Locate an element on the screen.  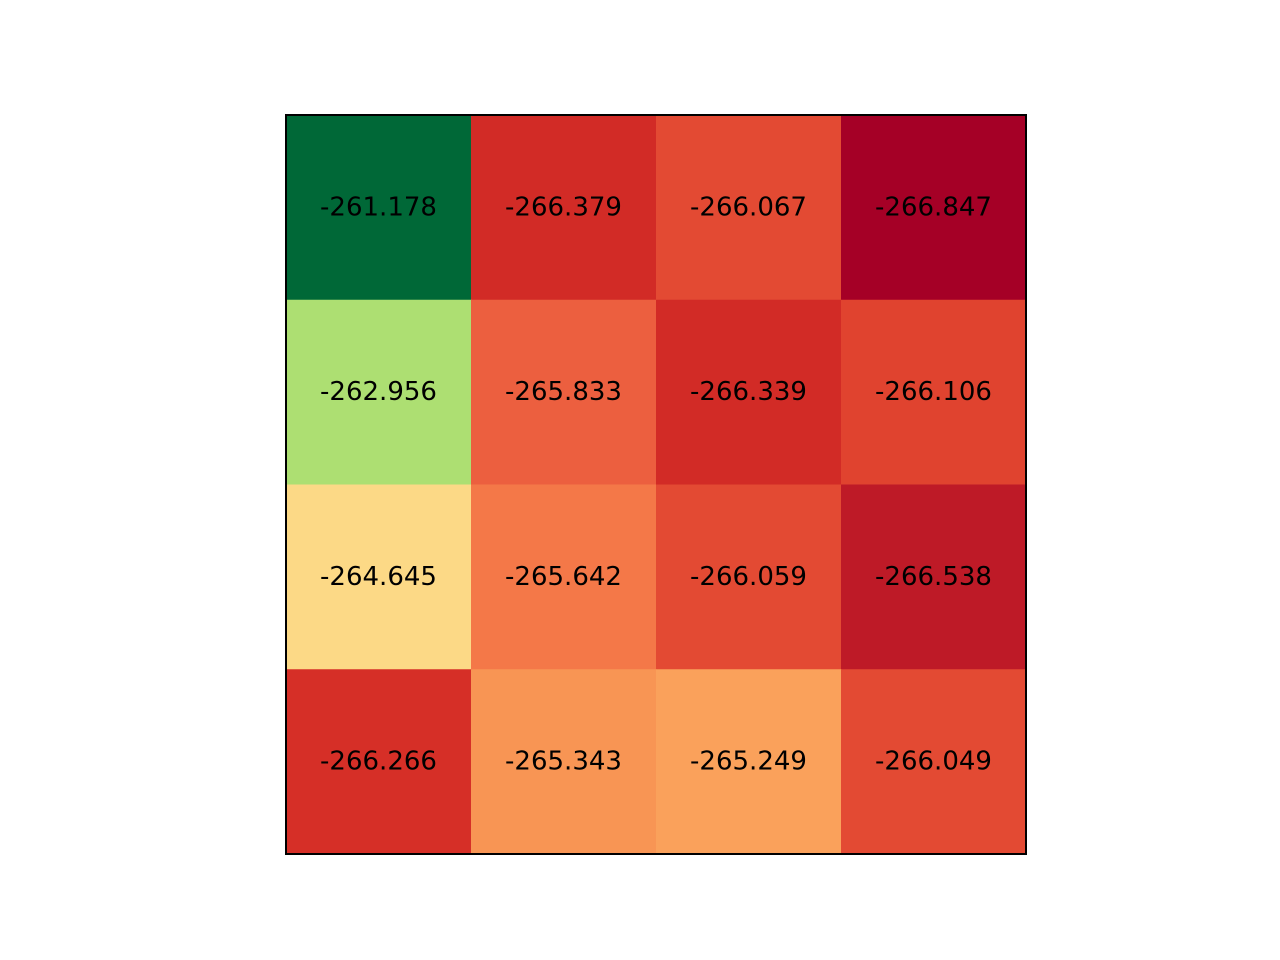
heatmap-cell-r2-c1 is located at coordinates (564, 577).